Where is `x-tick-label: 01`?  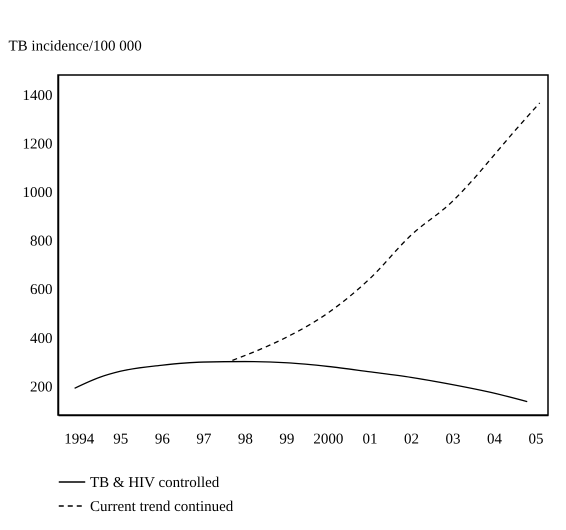
x-tick-label: 01 is located at coordinates (370, 440).